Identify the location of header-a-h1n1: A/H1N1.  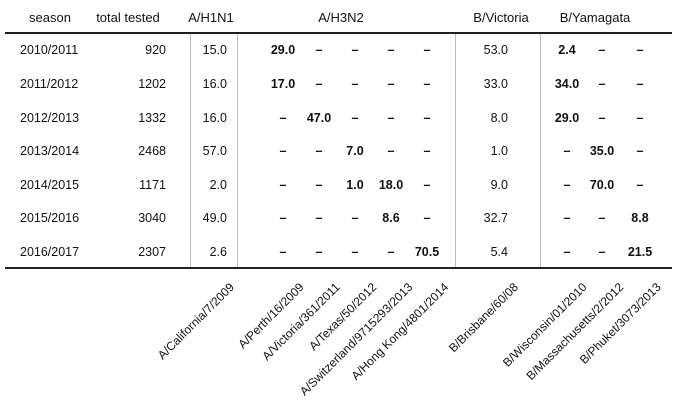
(211, 17).